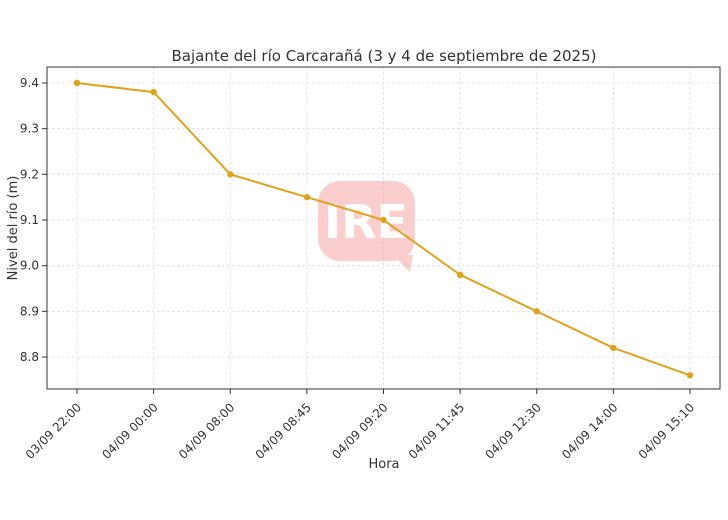  What do you see at coordinates (29, 83) in the screenshot?
I see `y-tick-label: 9.4` at bounding box center [29, 83].